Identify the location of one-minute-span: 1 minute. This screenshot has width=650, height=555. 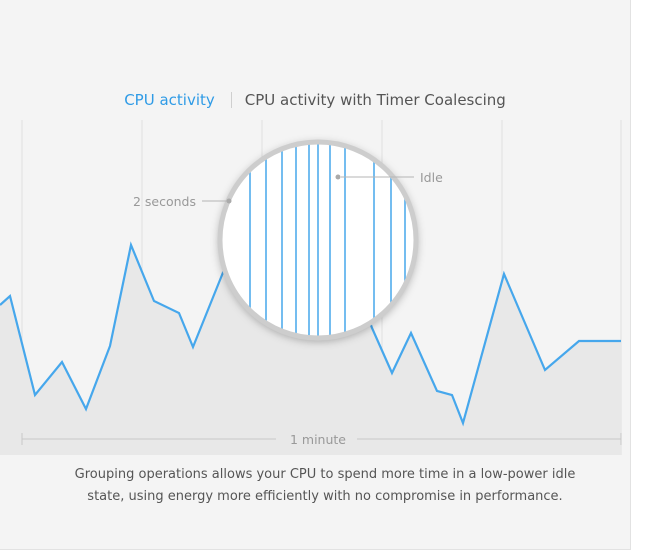
(321, 439).